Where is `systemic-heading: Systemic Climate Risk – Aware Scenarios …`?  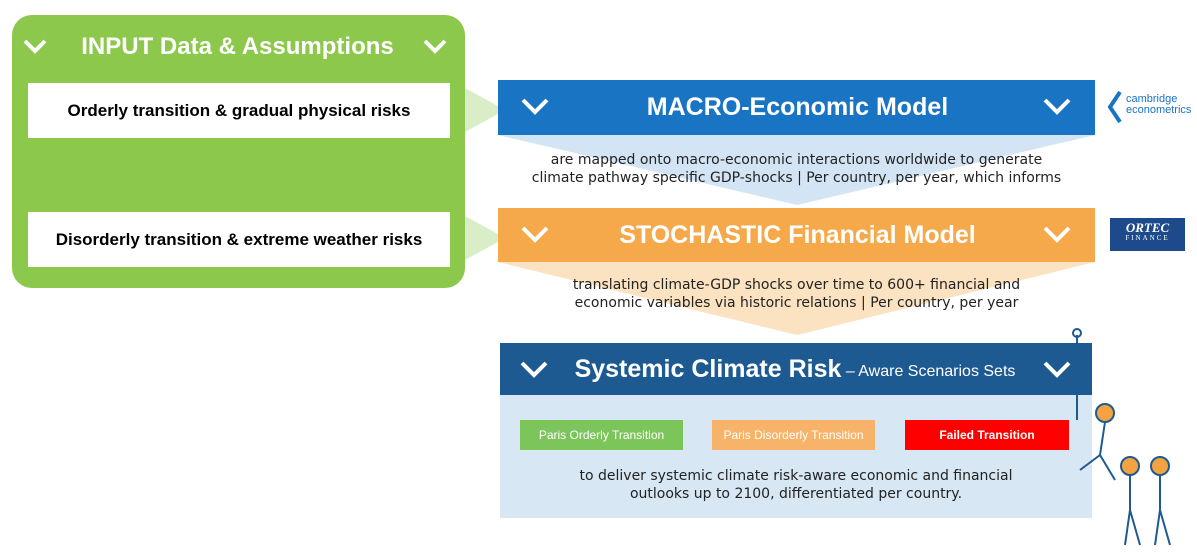 systemic-heading: Systemic Climate Risk – Aware Scenarios … is located at coordinates (795, 369).